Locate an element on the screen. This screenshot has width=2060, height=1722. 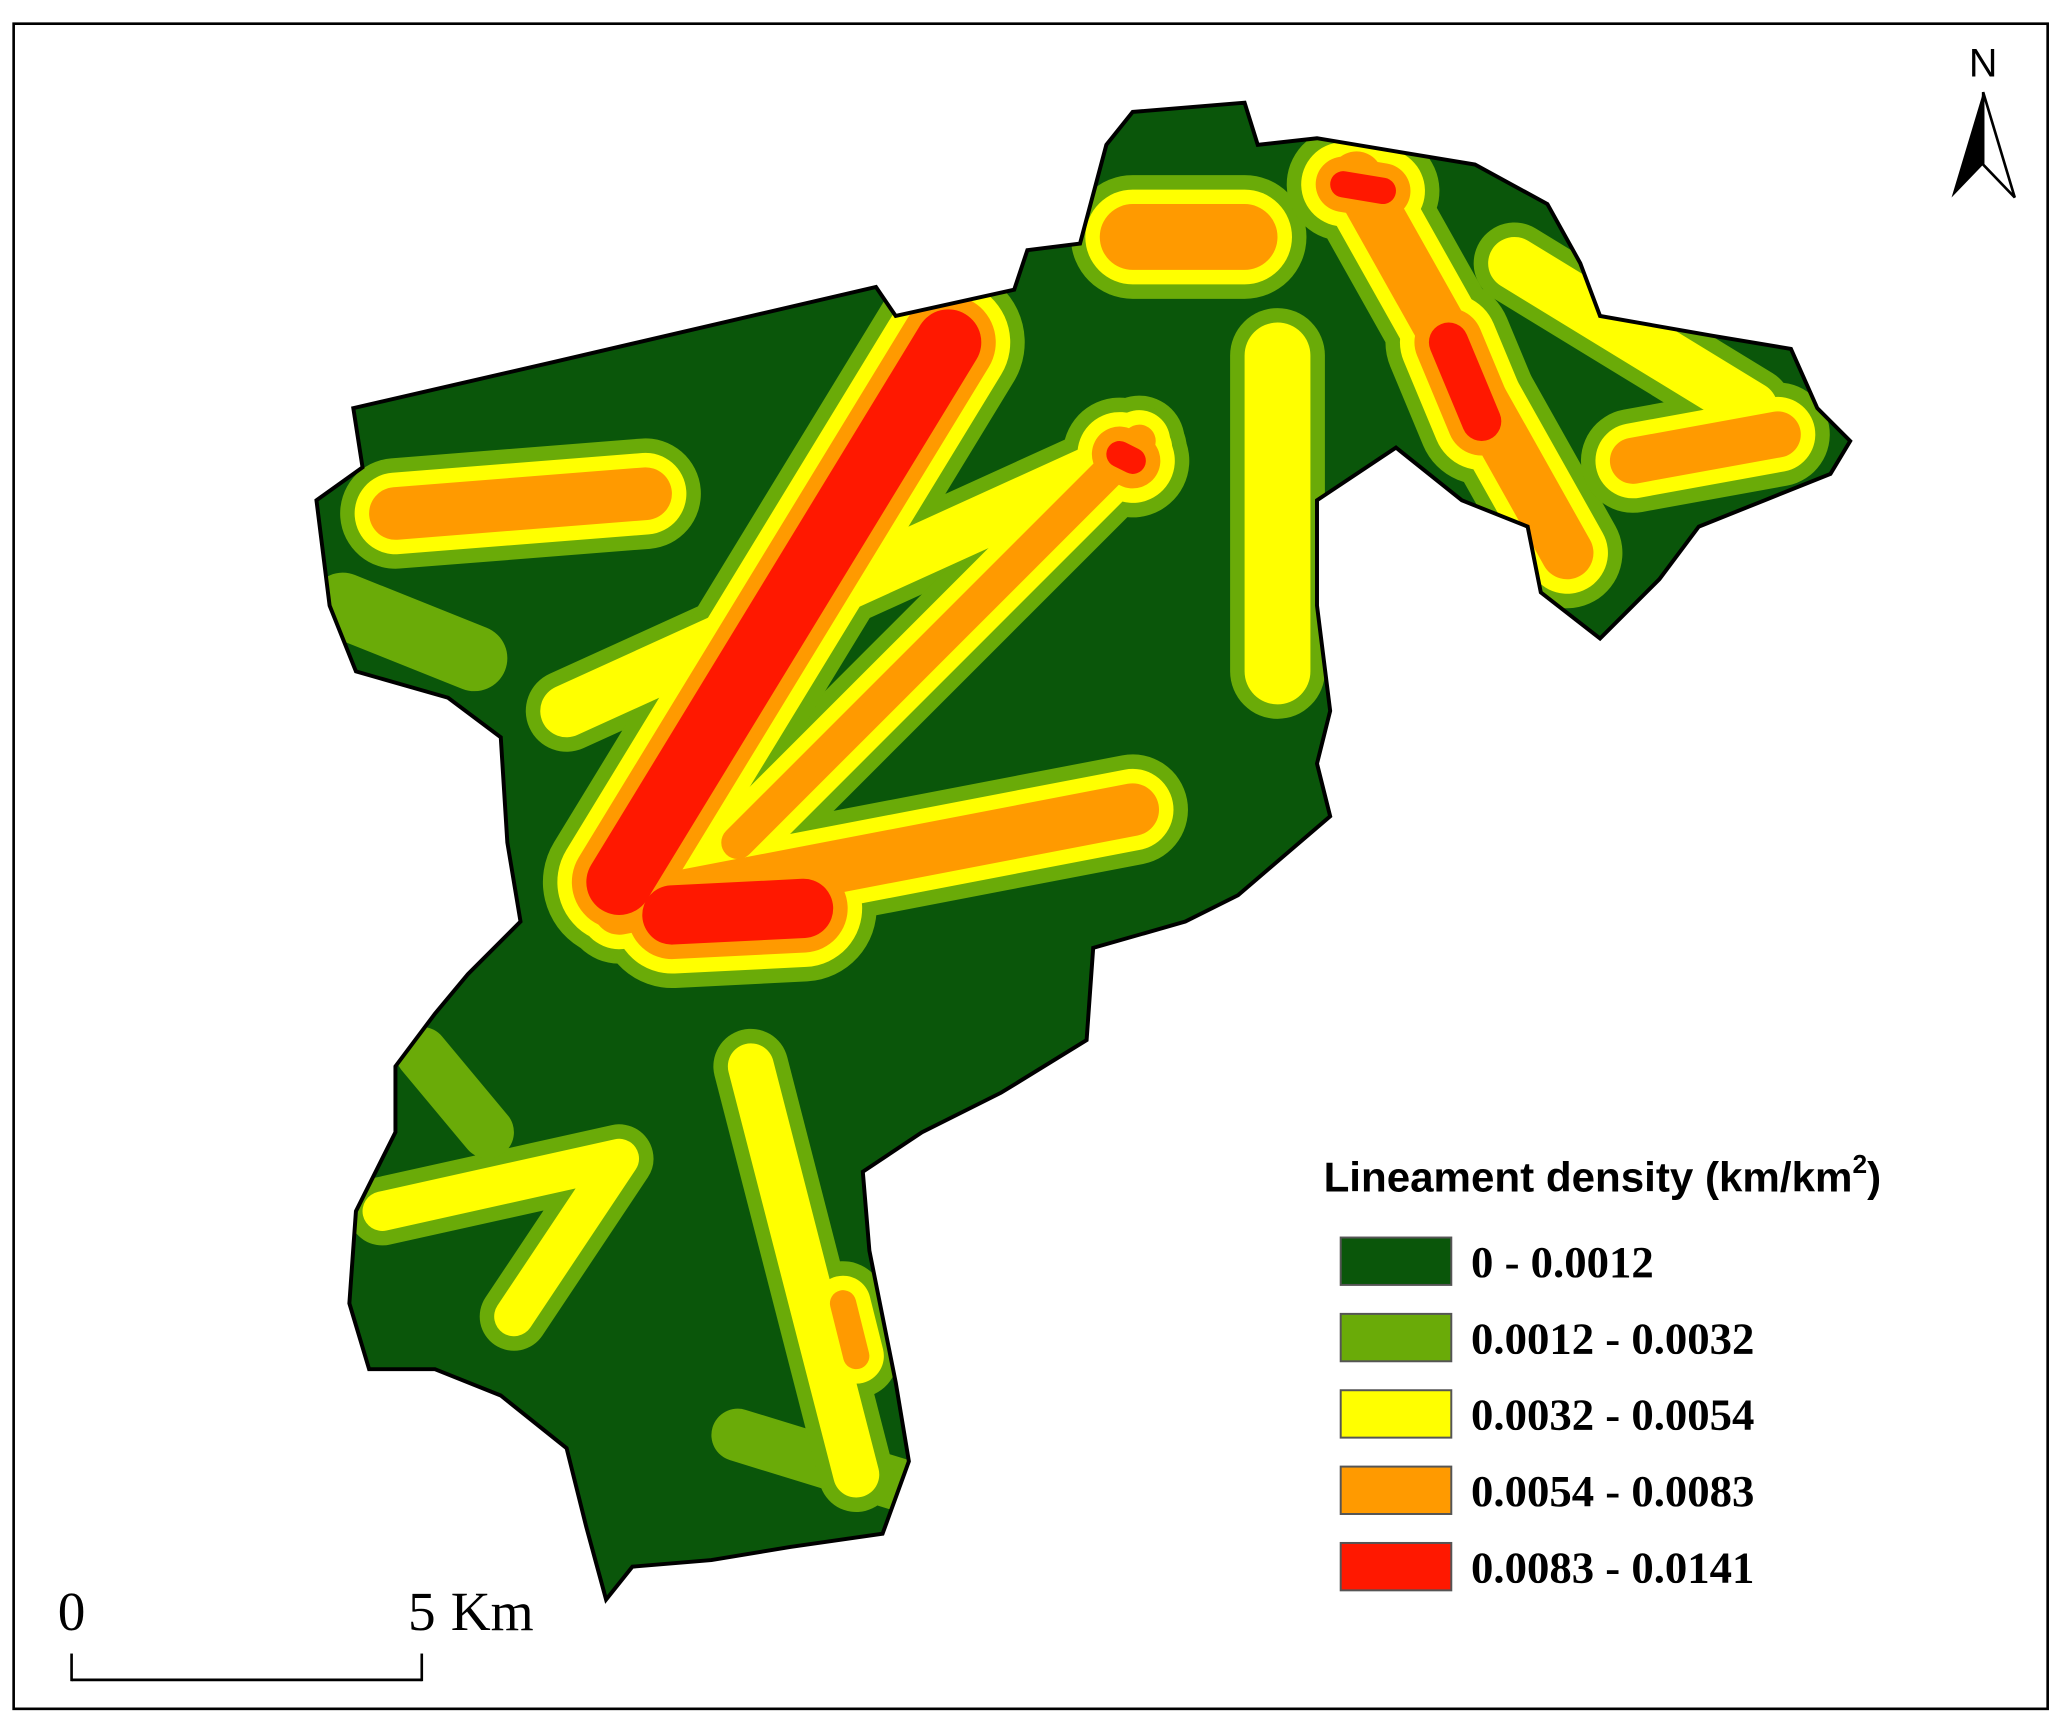
legend-label: 0.0012 - 0.0032 is located at coordinates (1612, 1338).